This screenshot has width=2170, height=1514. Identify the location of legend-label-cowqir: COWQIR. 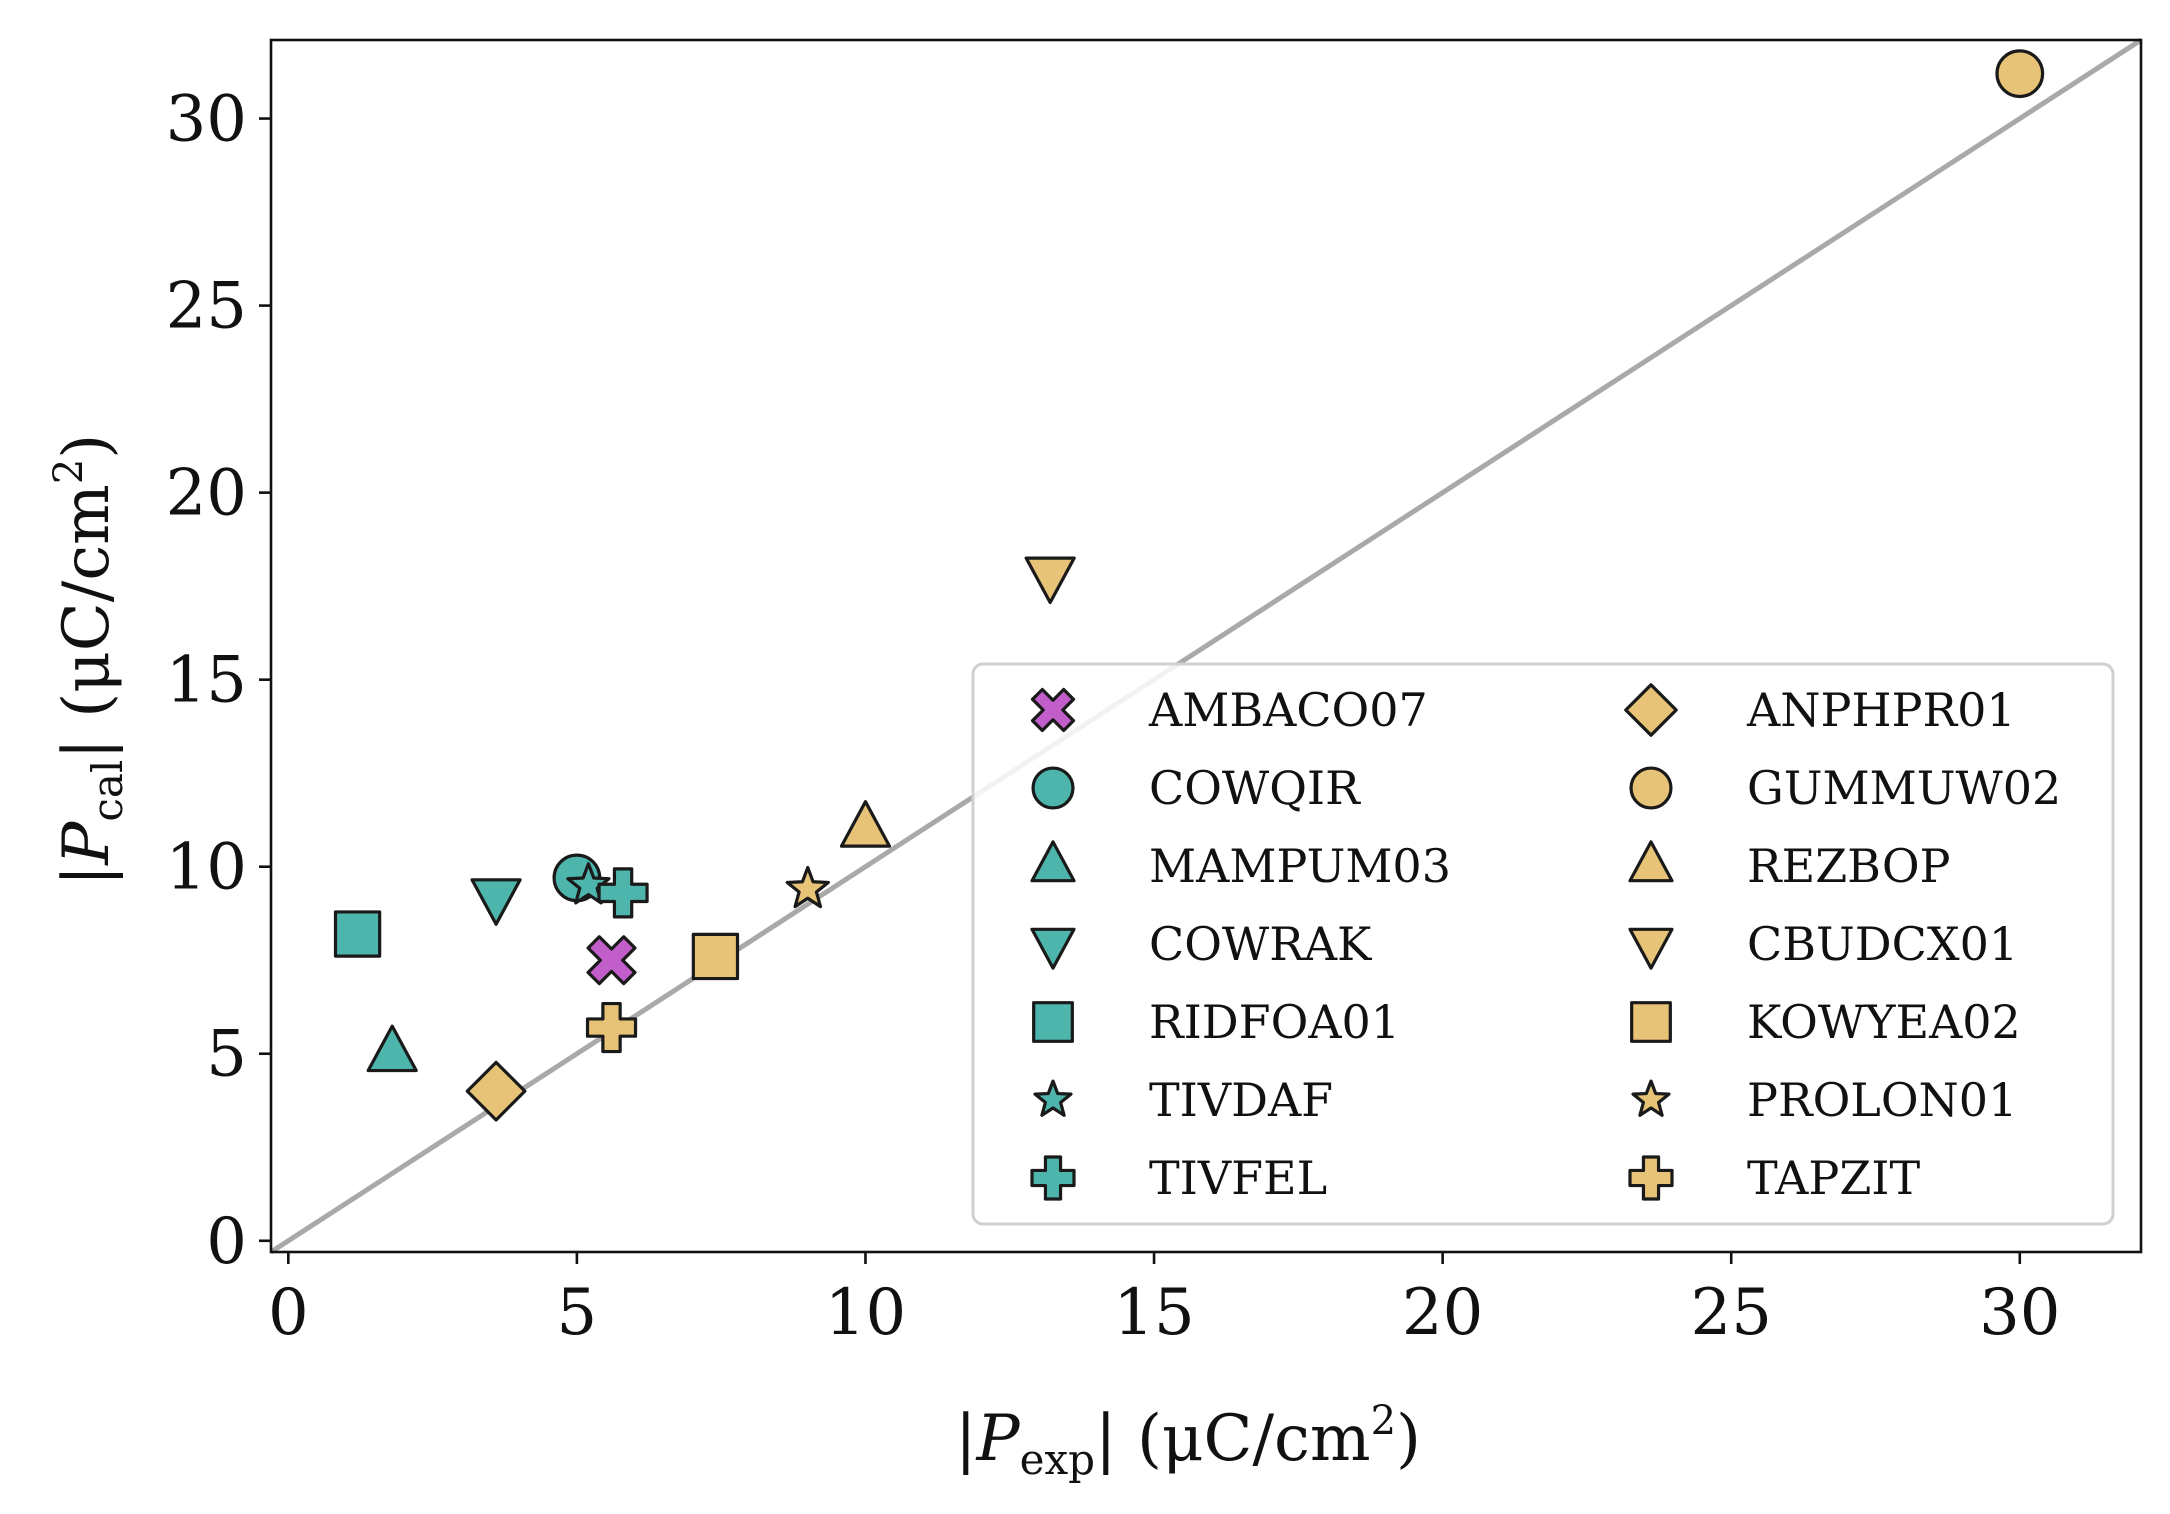
(1255, 788).